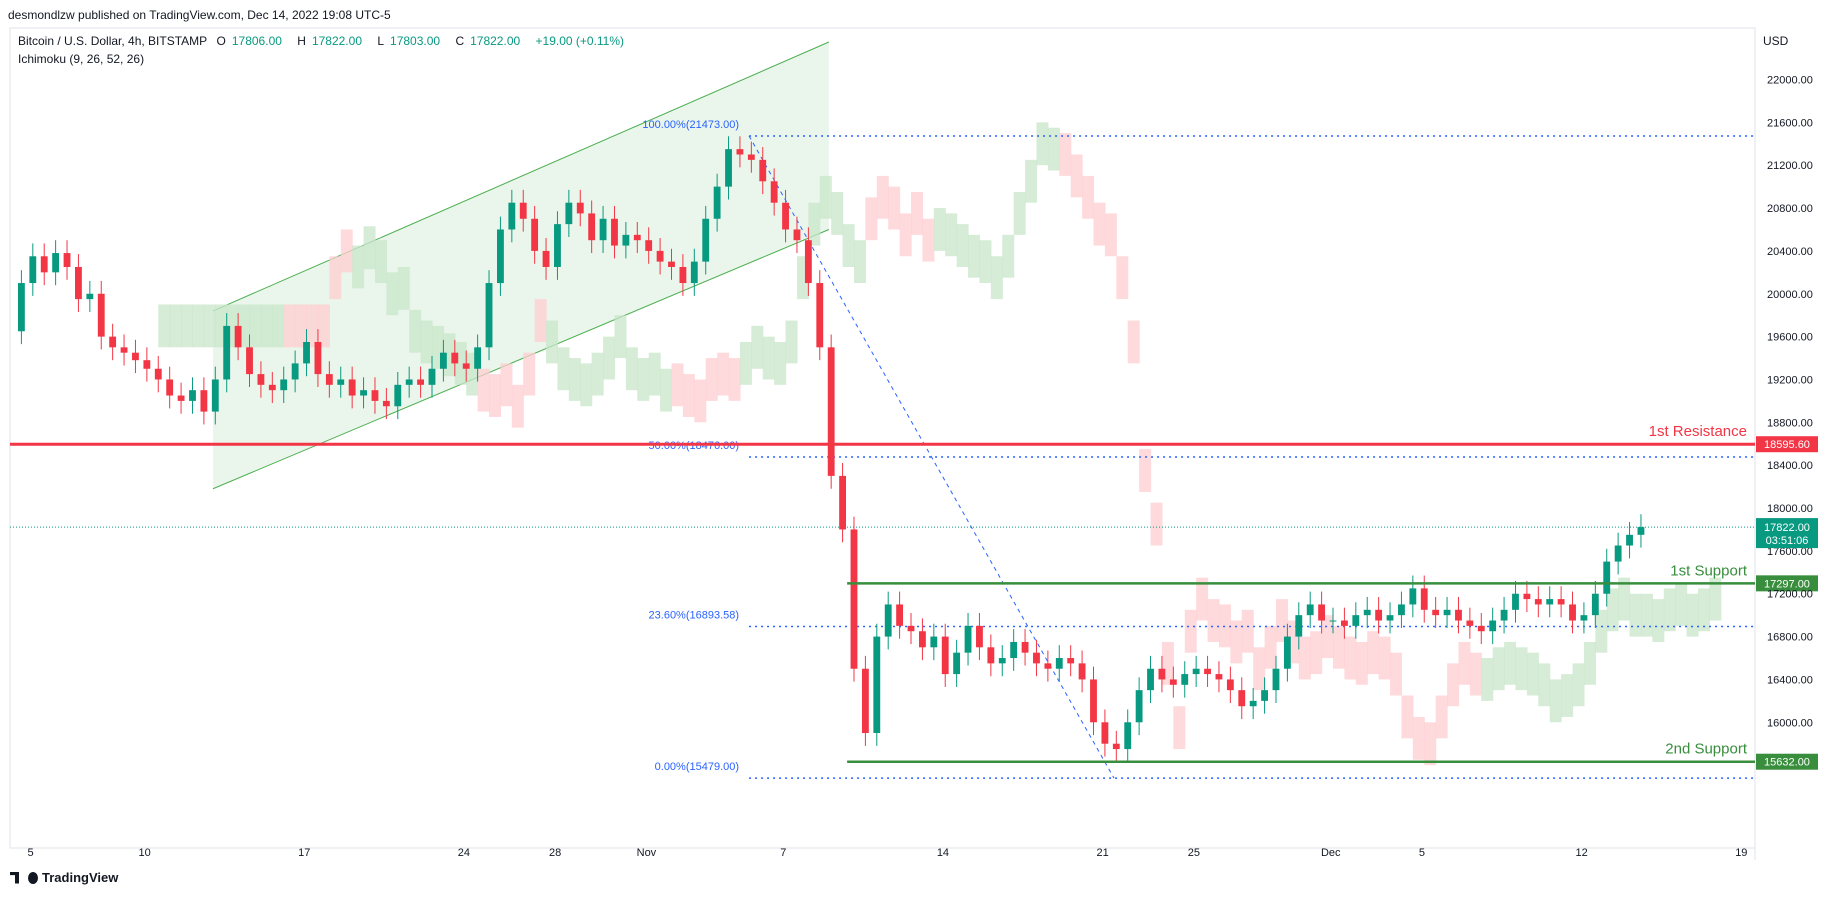  What do you see at coordinates (304, 853) in the screenshot?
I see `x-tick-label: 17` at bounding box center [304, 853].